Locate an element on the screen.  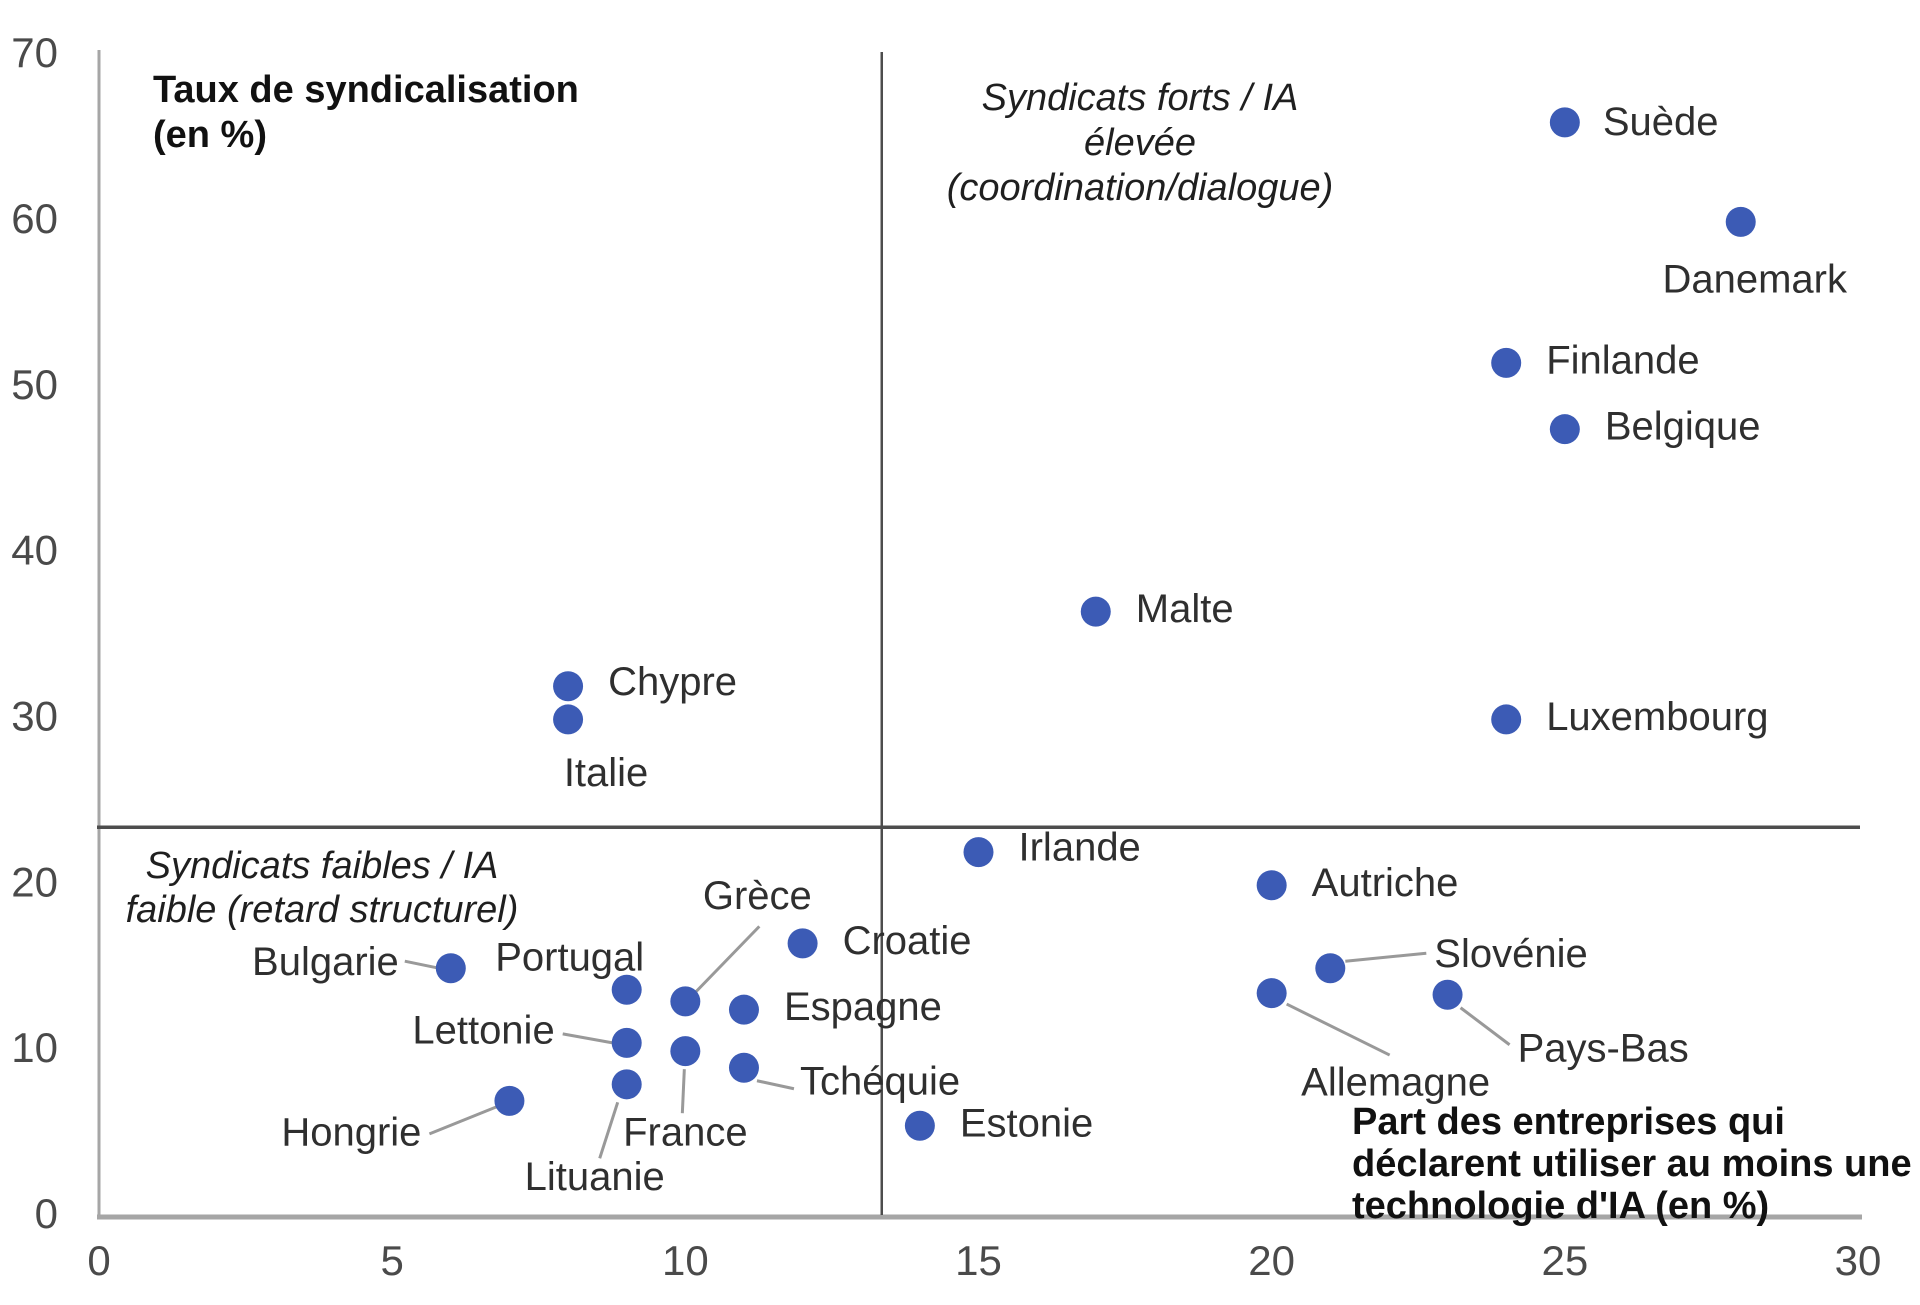
data-point-bulgarie is located at coordinates (450, 968).